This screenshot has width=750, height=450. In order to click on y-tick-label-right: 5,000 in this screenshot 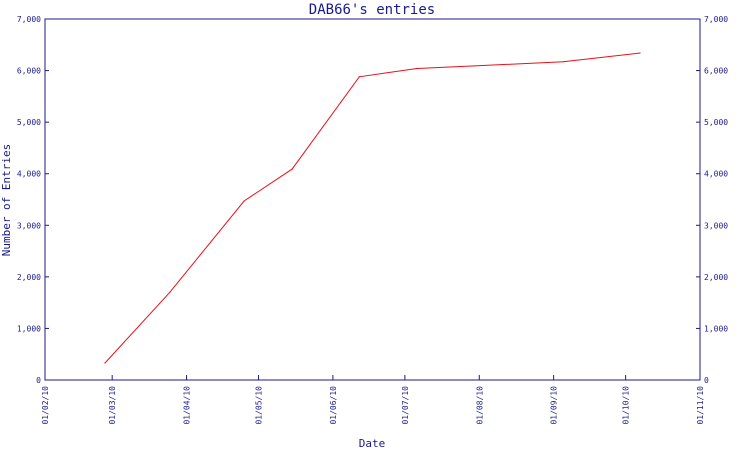, I will do `click(716, 122)`.